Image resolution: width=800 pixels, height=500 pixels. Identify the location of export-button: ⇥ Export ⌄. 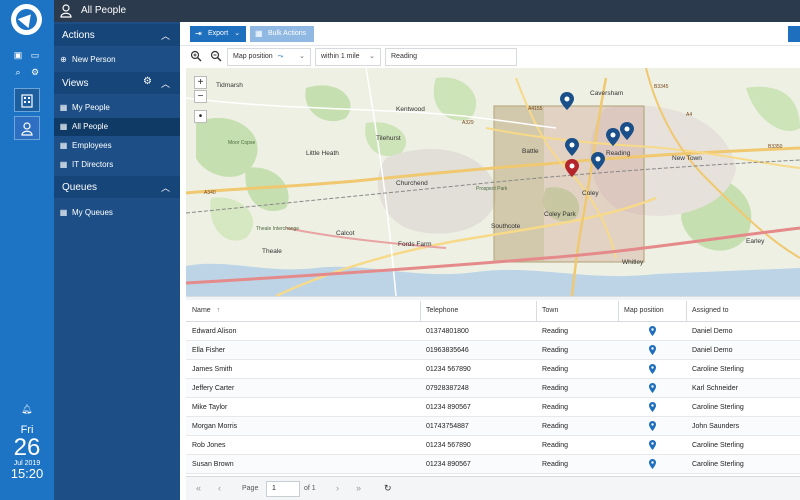
(218, 34).